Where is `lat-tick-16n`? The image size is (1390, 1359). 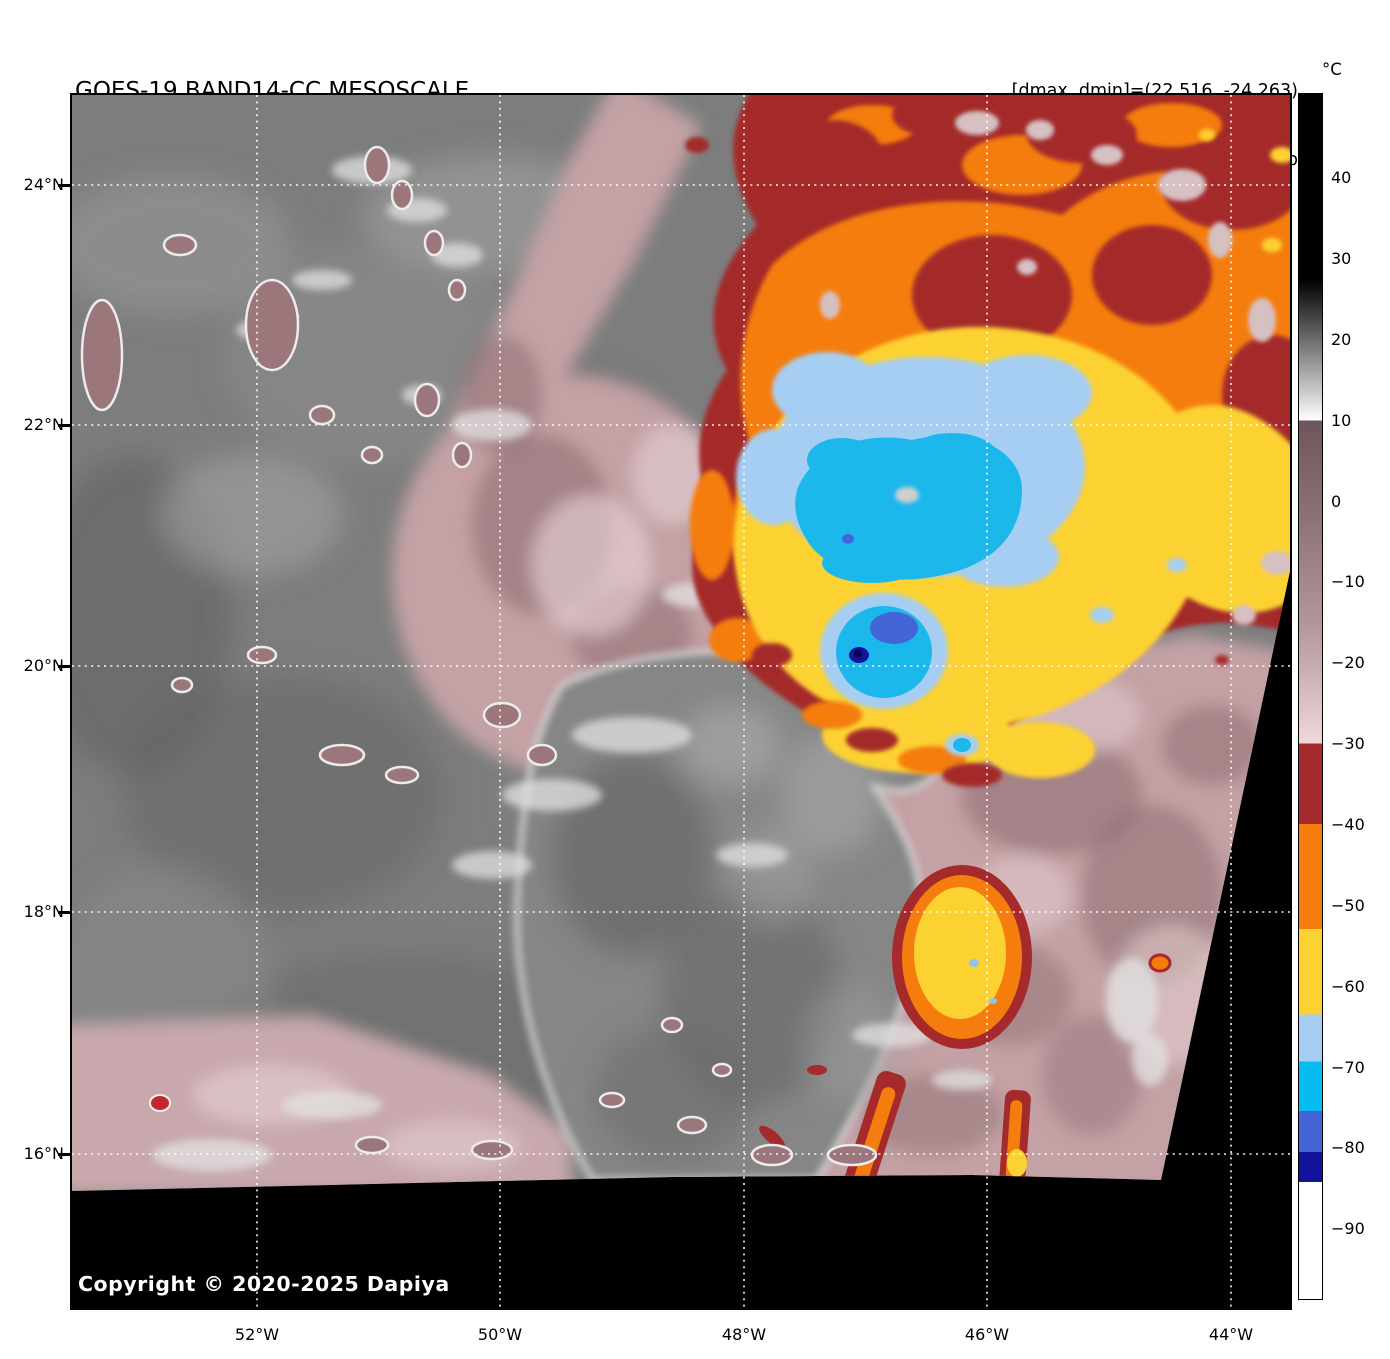 lat-tick-16n is located at coordinates (64, 1154).